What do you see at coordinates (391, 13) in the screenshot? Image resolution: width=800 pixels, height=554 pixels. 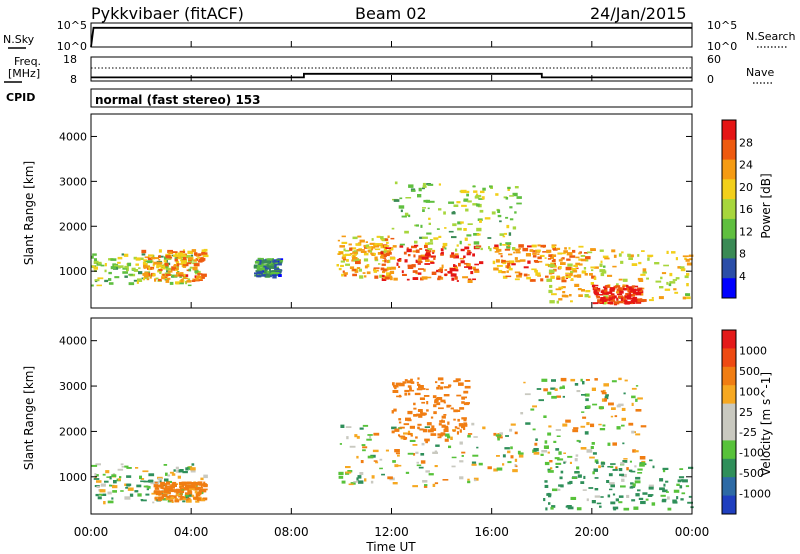 I see `beam-title: Beam 02` at bounding box center [391, 13].